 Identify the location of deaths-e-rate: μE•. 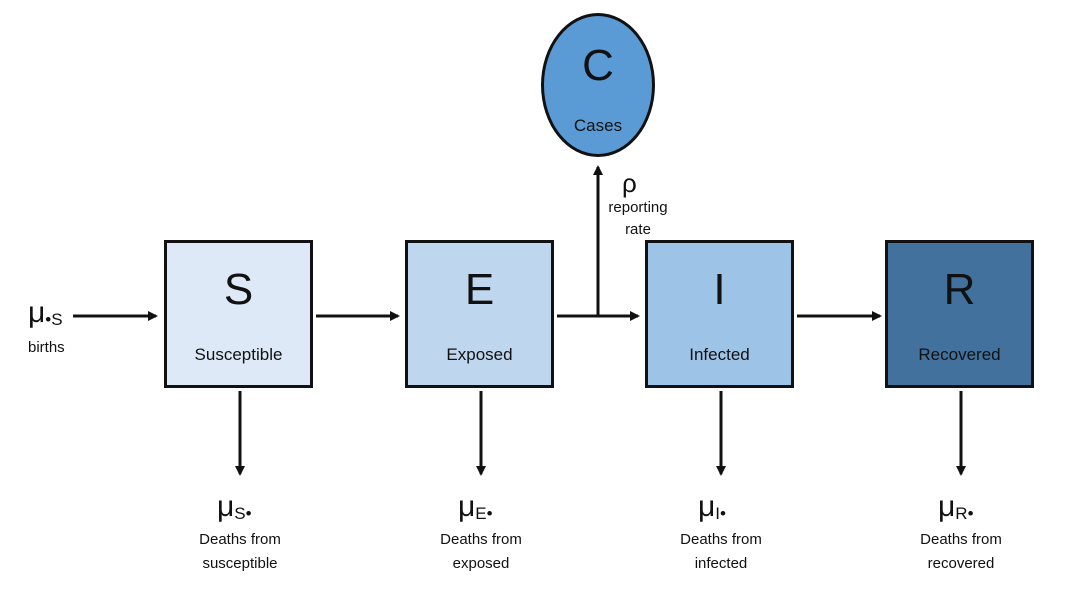
(475, 510).